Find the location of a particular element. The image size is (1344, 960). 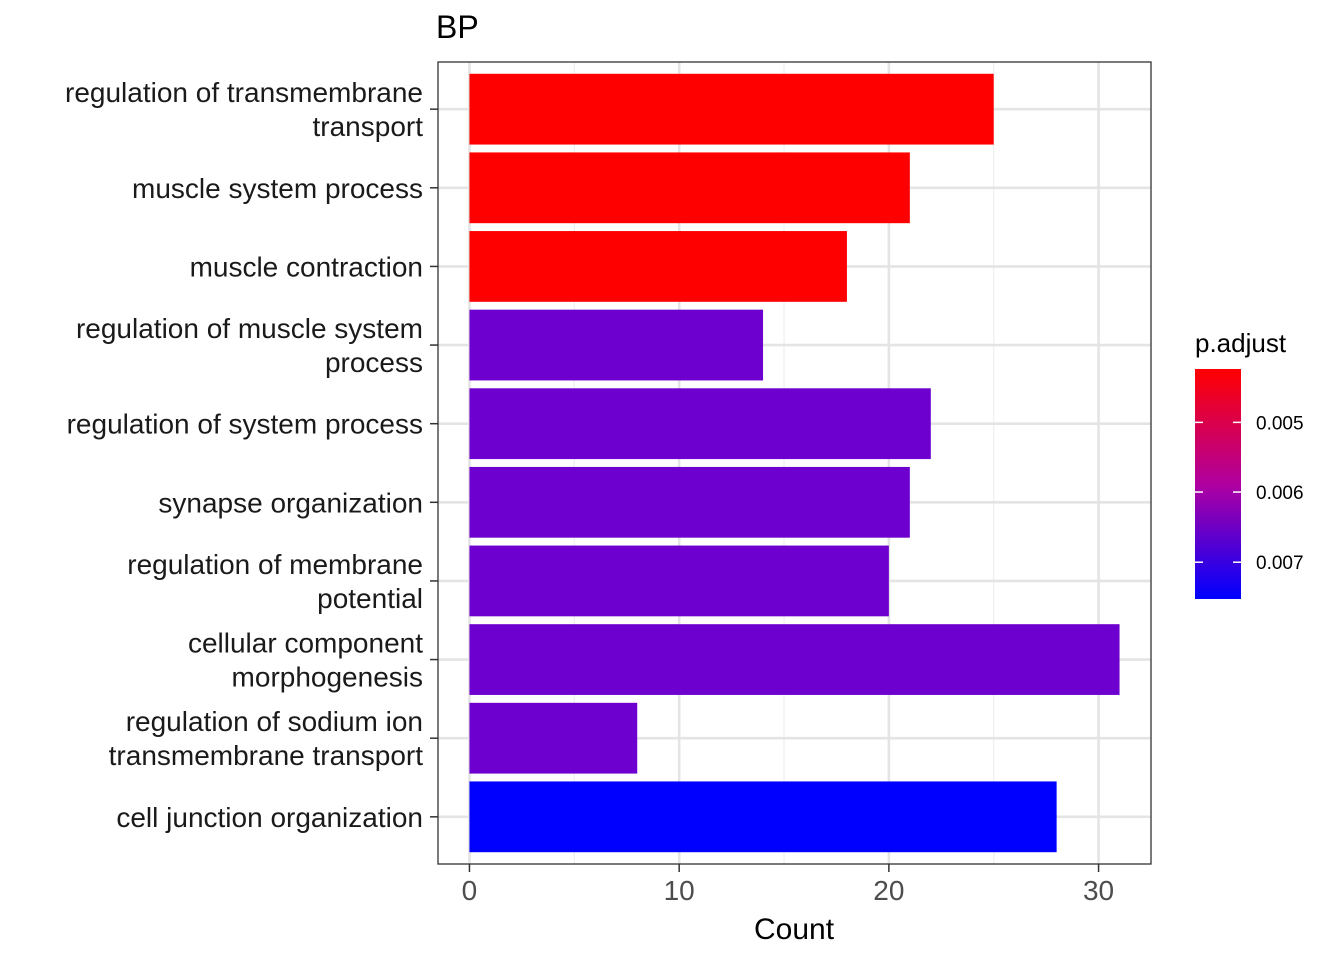

x-axis-title: Count is located at coordinates (794, 929).